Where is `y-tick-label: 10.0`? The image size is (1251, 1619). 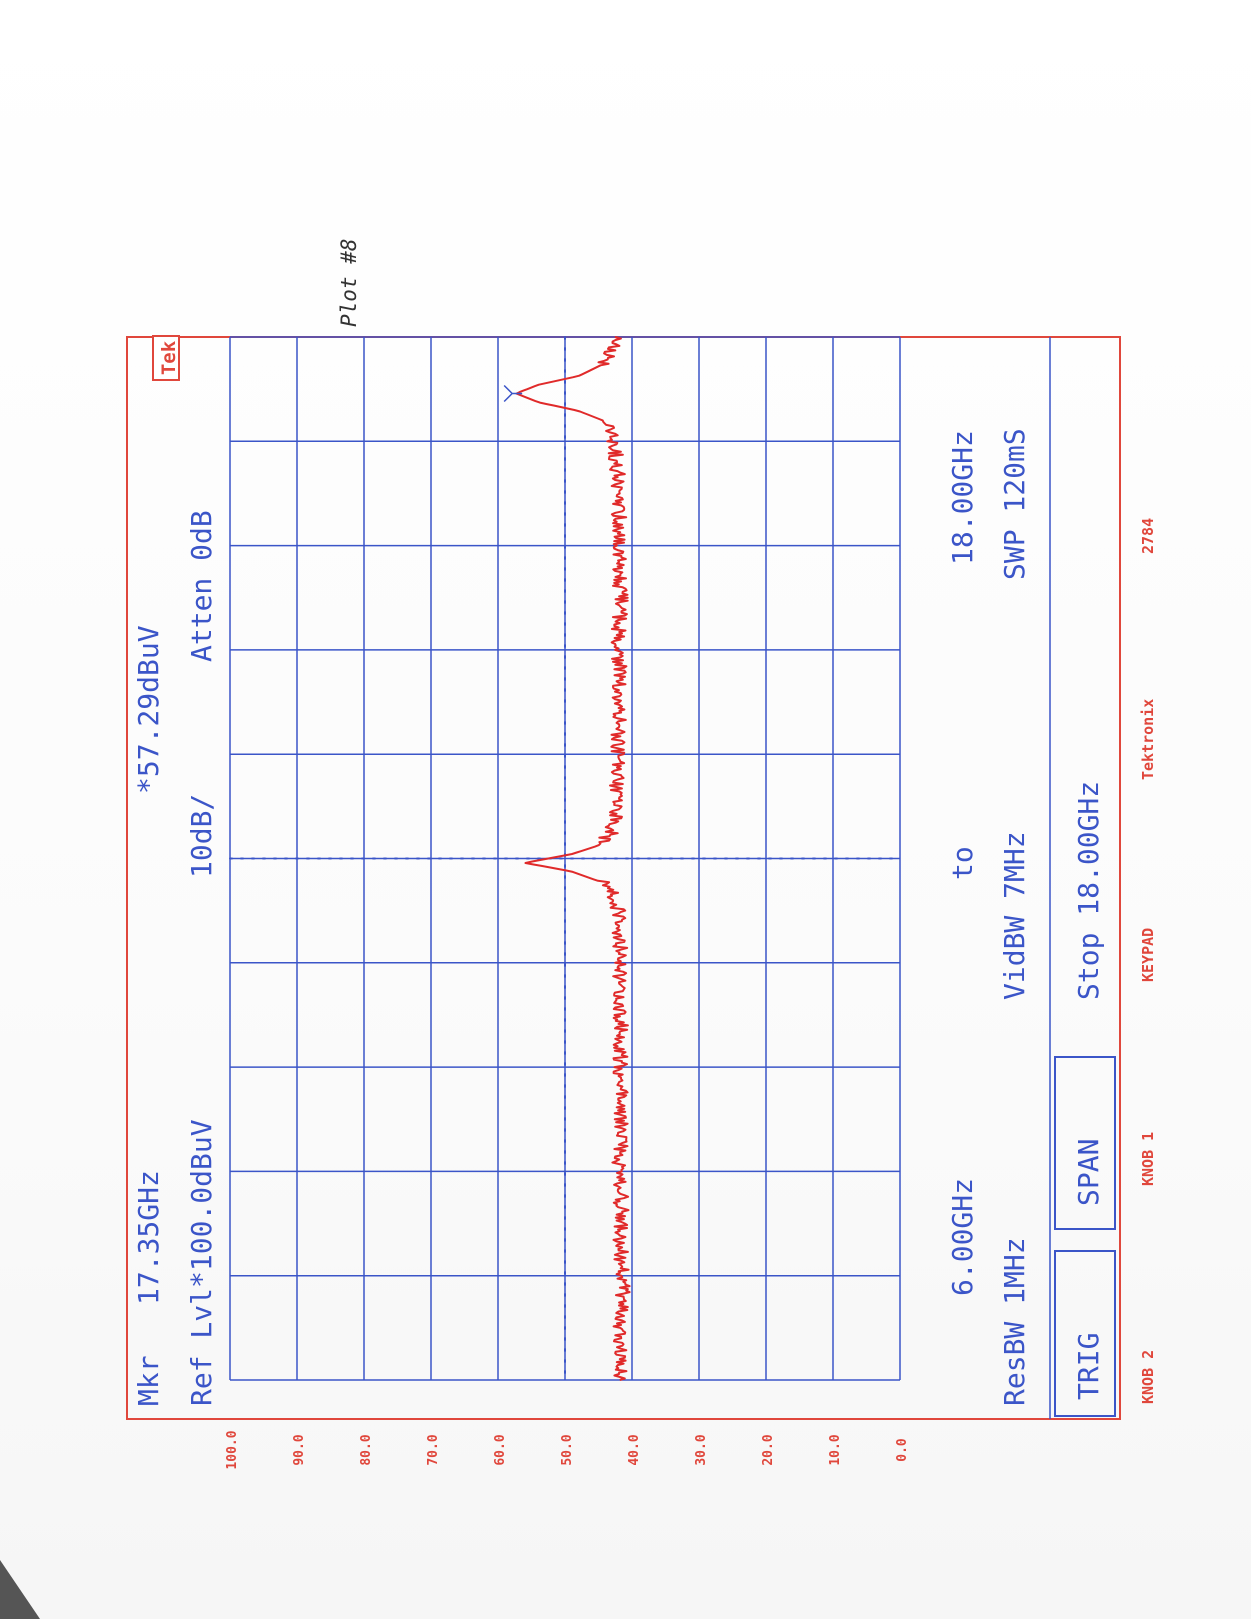
y-tick-label: 10.0 is located at coordinates (835, 1449).